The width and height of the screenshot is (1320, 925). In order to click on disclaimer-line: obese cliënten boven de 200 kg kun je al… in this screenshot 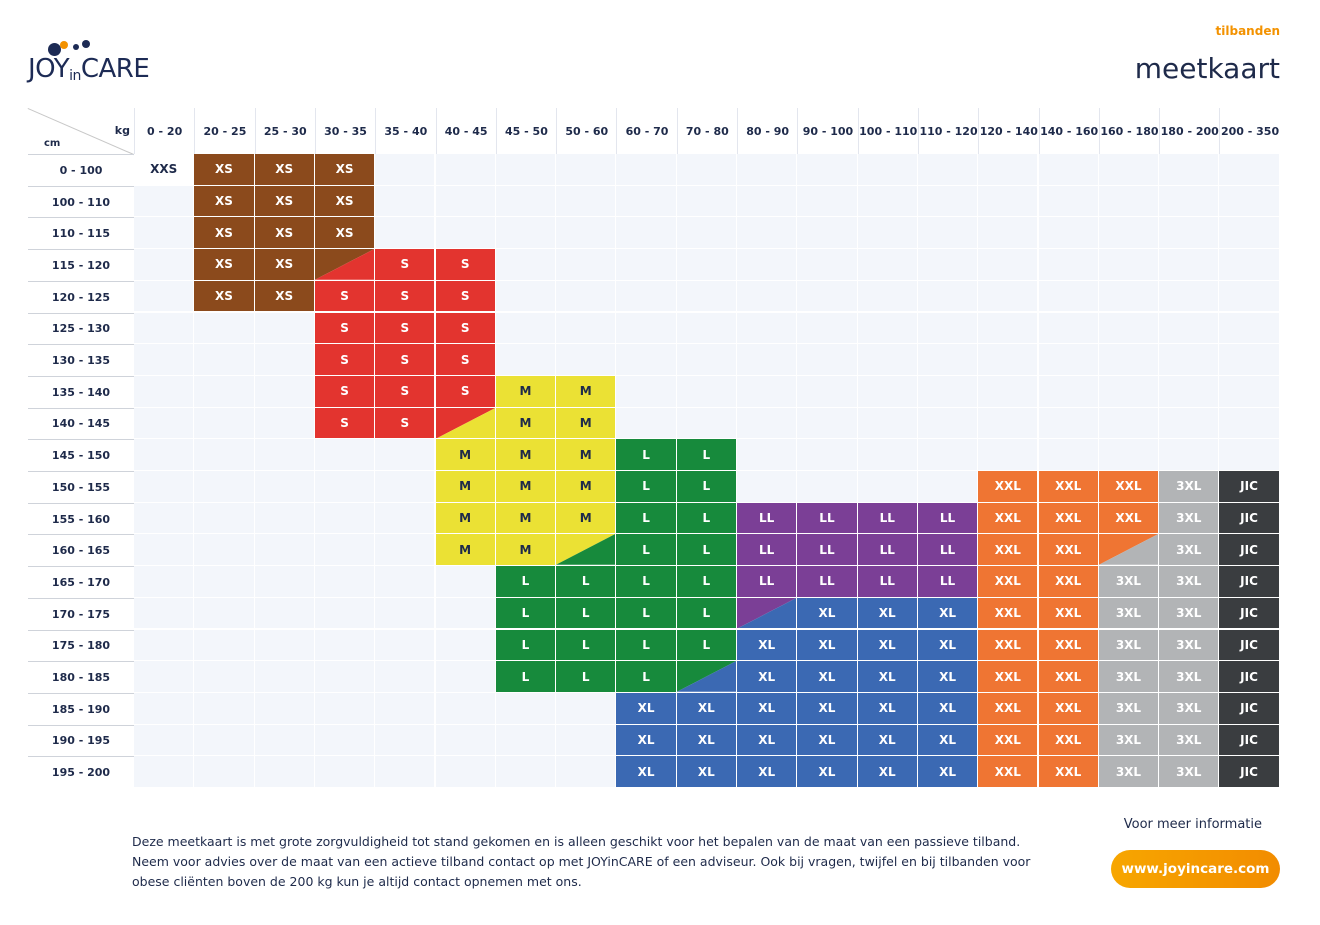, I will do `click(357, 881)`.